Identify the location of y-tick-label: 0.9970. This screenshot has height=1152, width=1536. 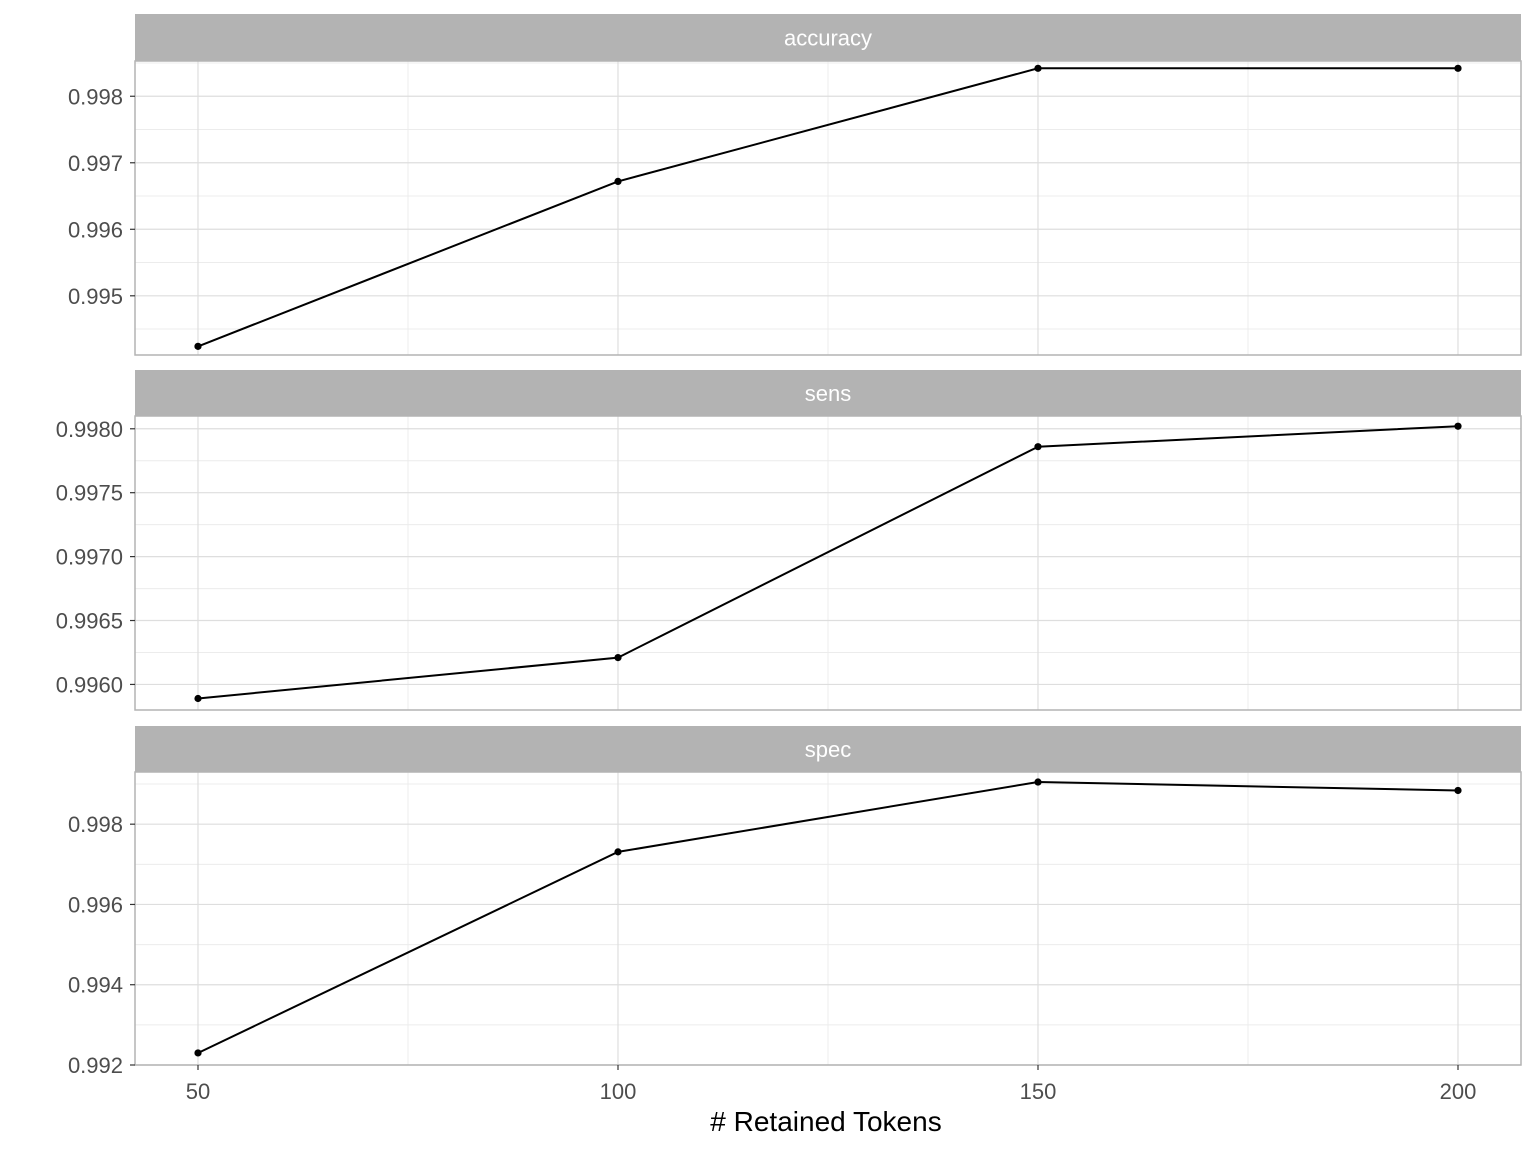
(89, 557).